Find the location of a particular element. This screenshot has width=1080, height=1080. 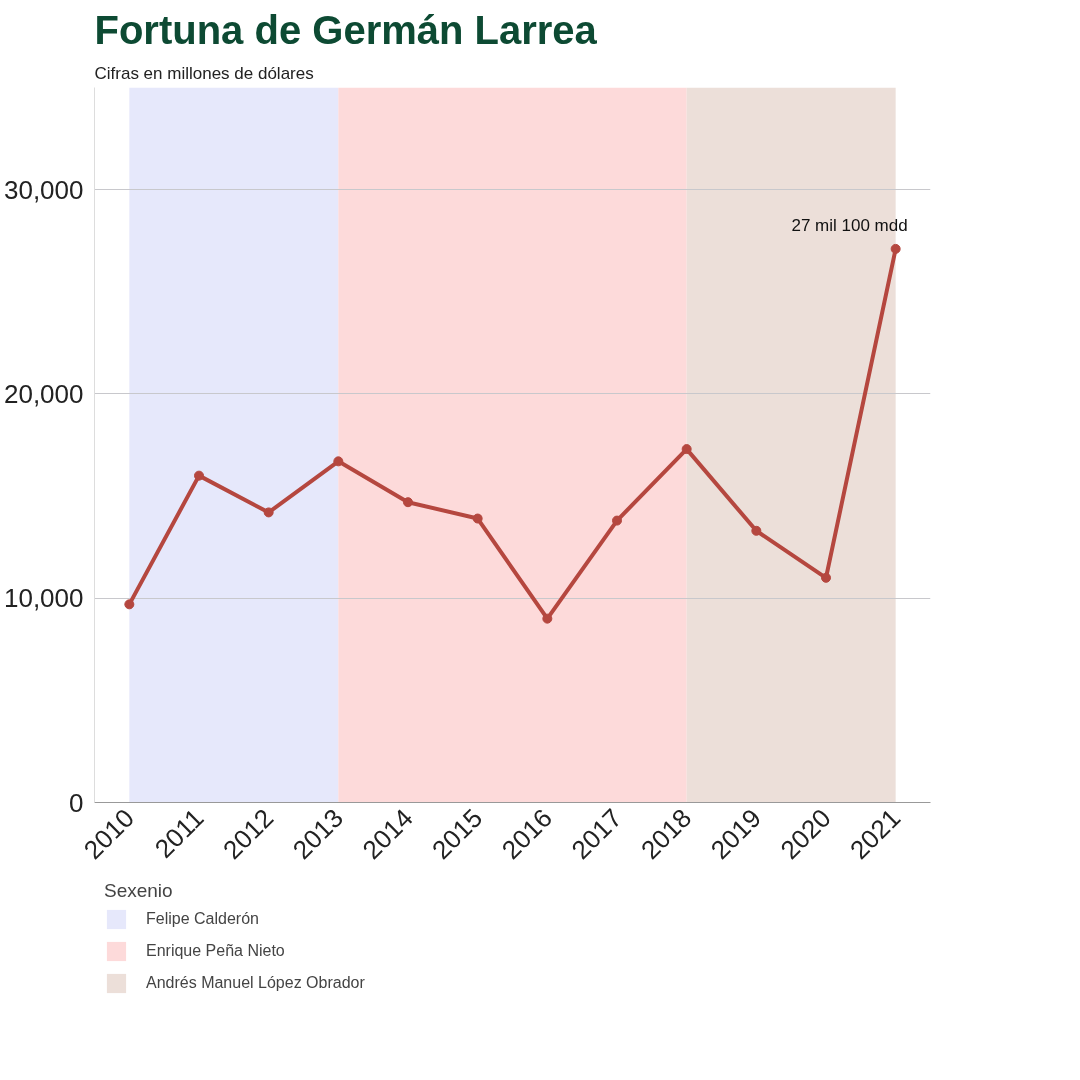

annotation: 27 mil 100 mdd is located at coordinates (849, 225).